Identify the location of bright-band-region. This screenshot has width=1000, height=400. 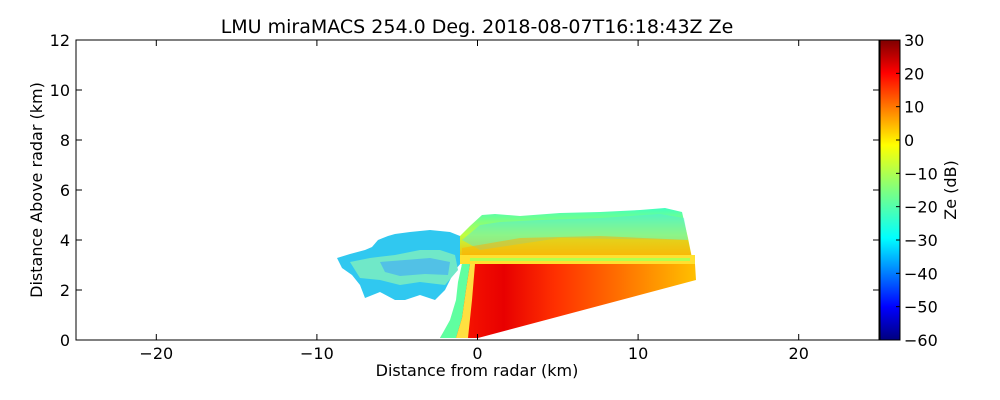
(577, 259).